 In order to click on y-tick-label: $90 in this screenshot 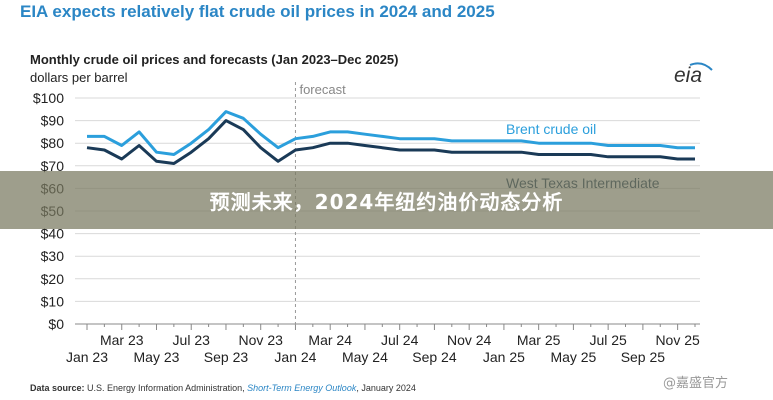, I will do `click(53, 121)`.